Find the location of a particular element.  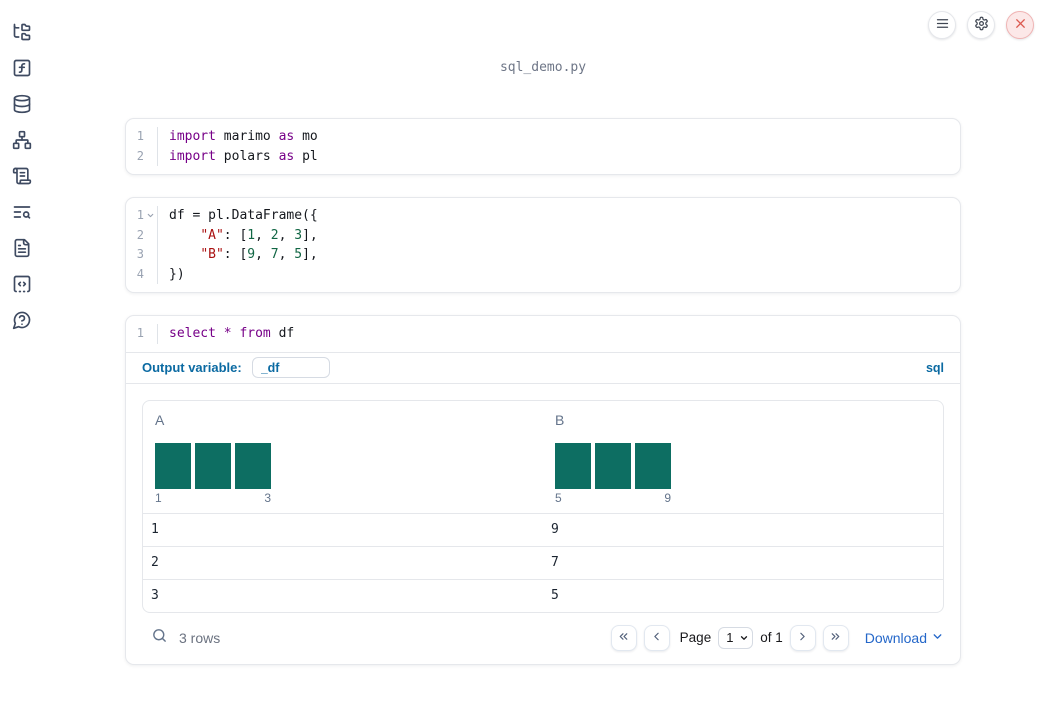

download-label: Download is located at coordinates (895, 637).